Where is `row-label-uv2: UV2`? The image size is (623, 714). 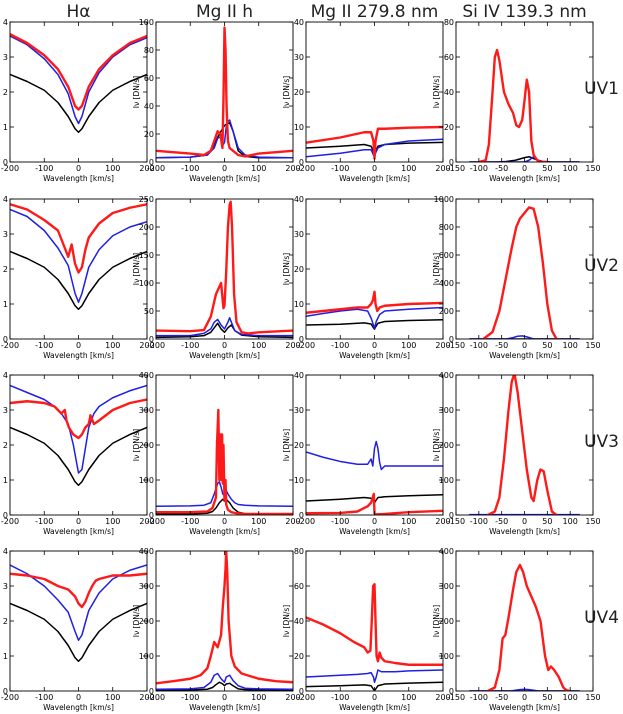 row-label-uv2: UV2 is located at coordinates (601, 266).